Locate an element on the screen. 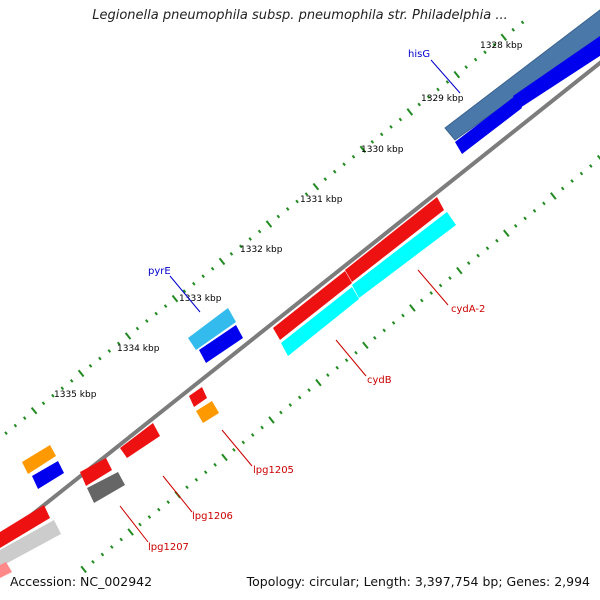 The width and height of the screenshot is (600, 600). gene-pyrE-forward is located at coordinates (212, 329).